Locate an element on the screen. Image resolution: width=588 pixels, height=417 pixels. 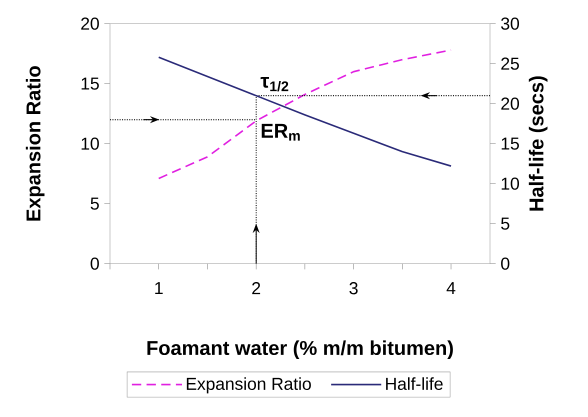
y-tick-label: 0 is located at coordinates (94, 264).